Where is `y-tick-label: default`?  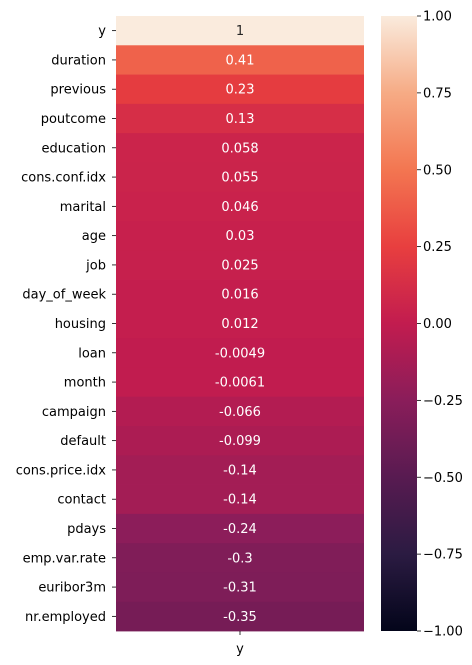
y-tick-label: default is located at coordinates (83, 441).